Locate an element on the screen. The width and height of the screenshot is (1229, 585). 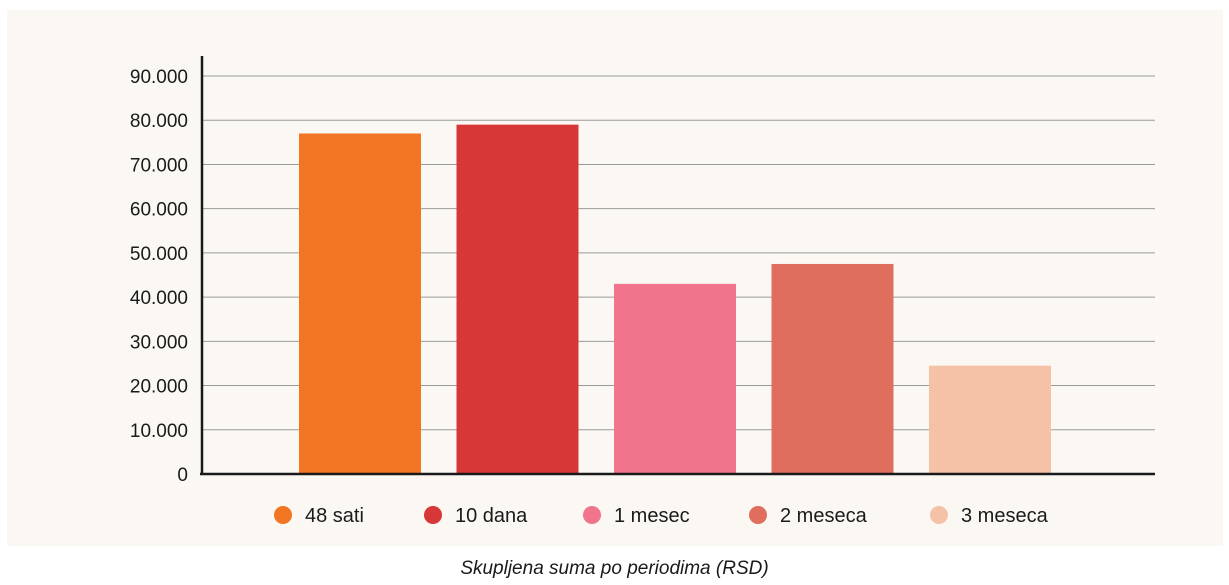
legend-item-1-mesec: 1 mesec is located at coordinates (636, 516).